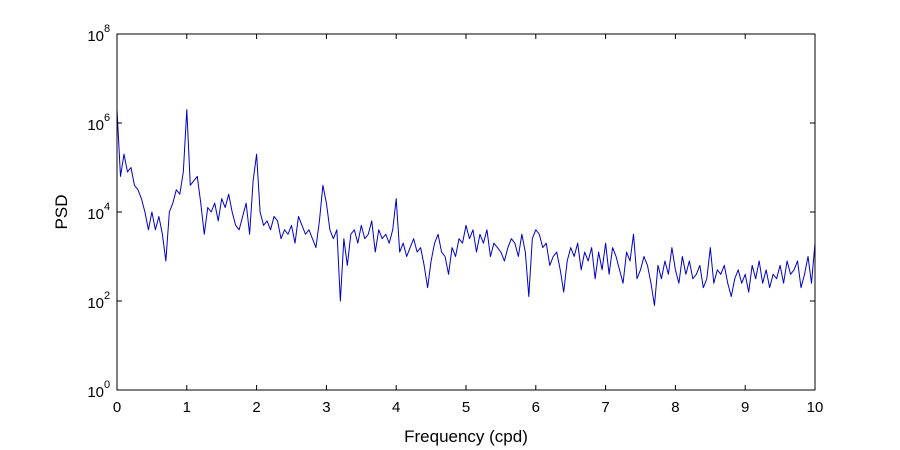 This screenshot has height=450, width=900. What do you see at coordinates (745, 407) in the screenshot?
I see `x-tick-label: 9` at bounding box center [745, 407].